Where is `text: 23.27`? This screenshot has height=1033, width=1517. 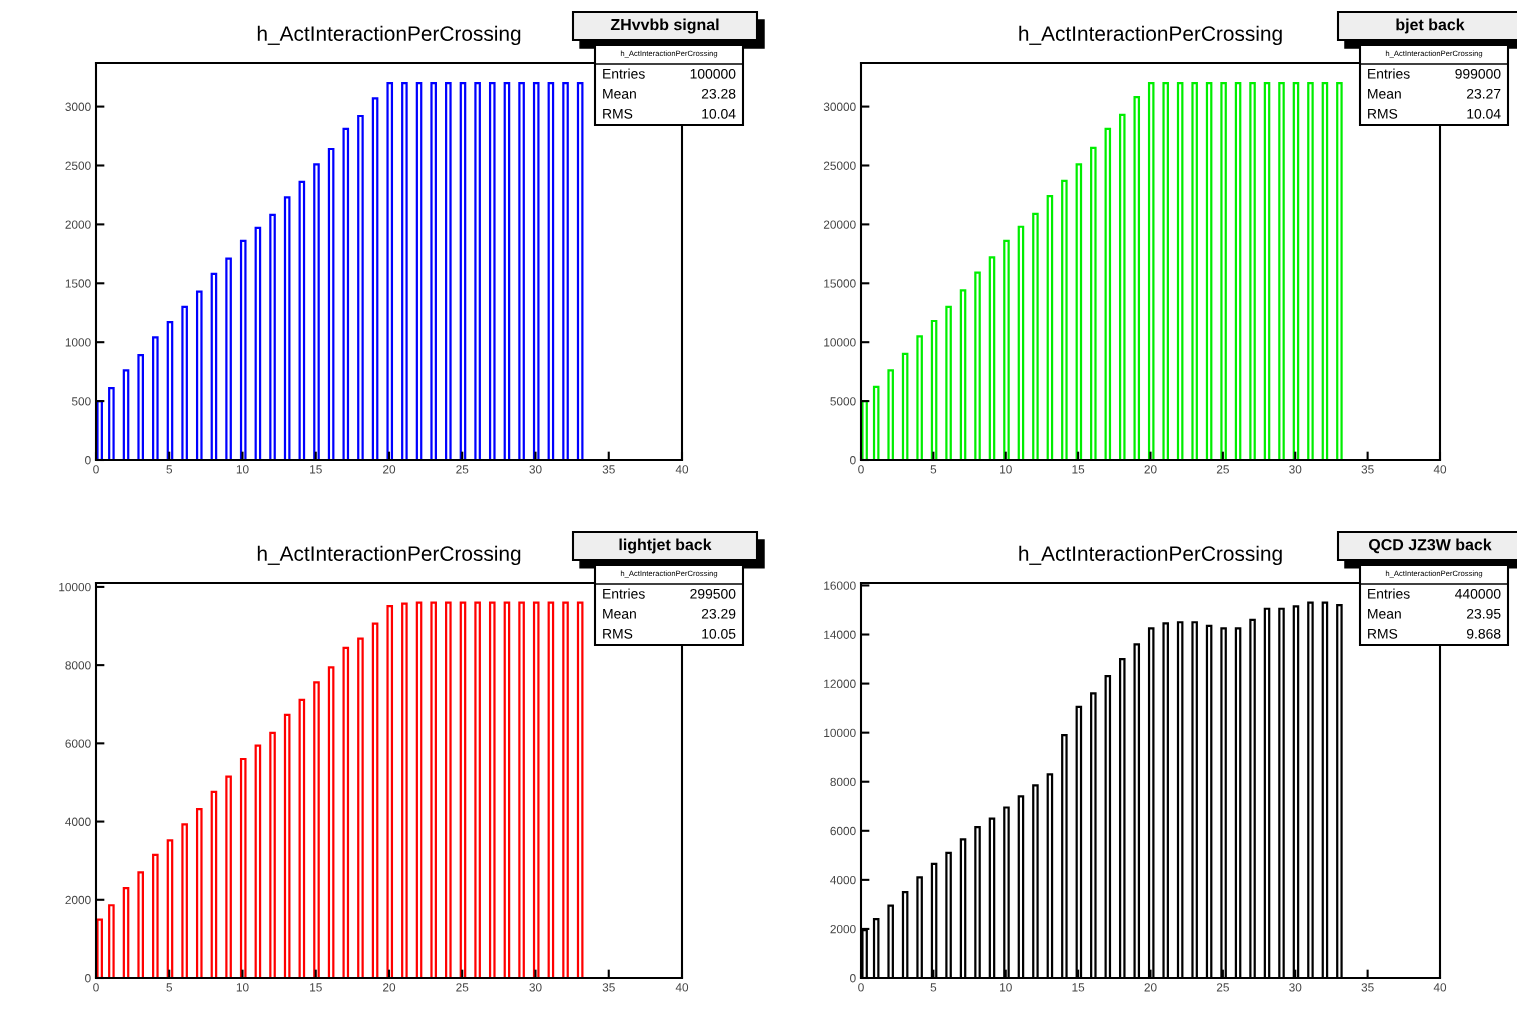 text: 23.27 is located at coordinates (1484, 93).